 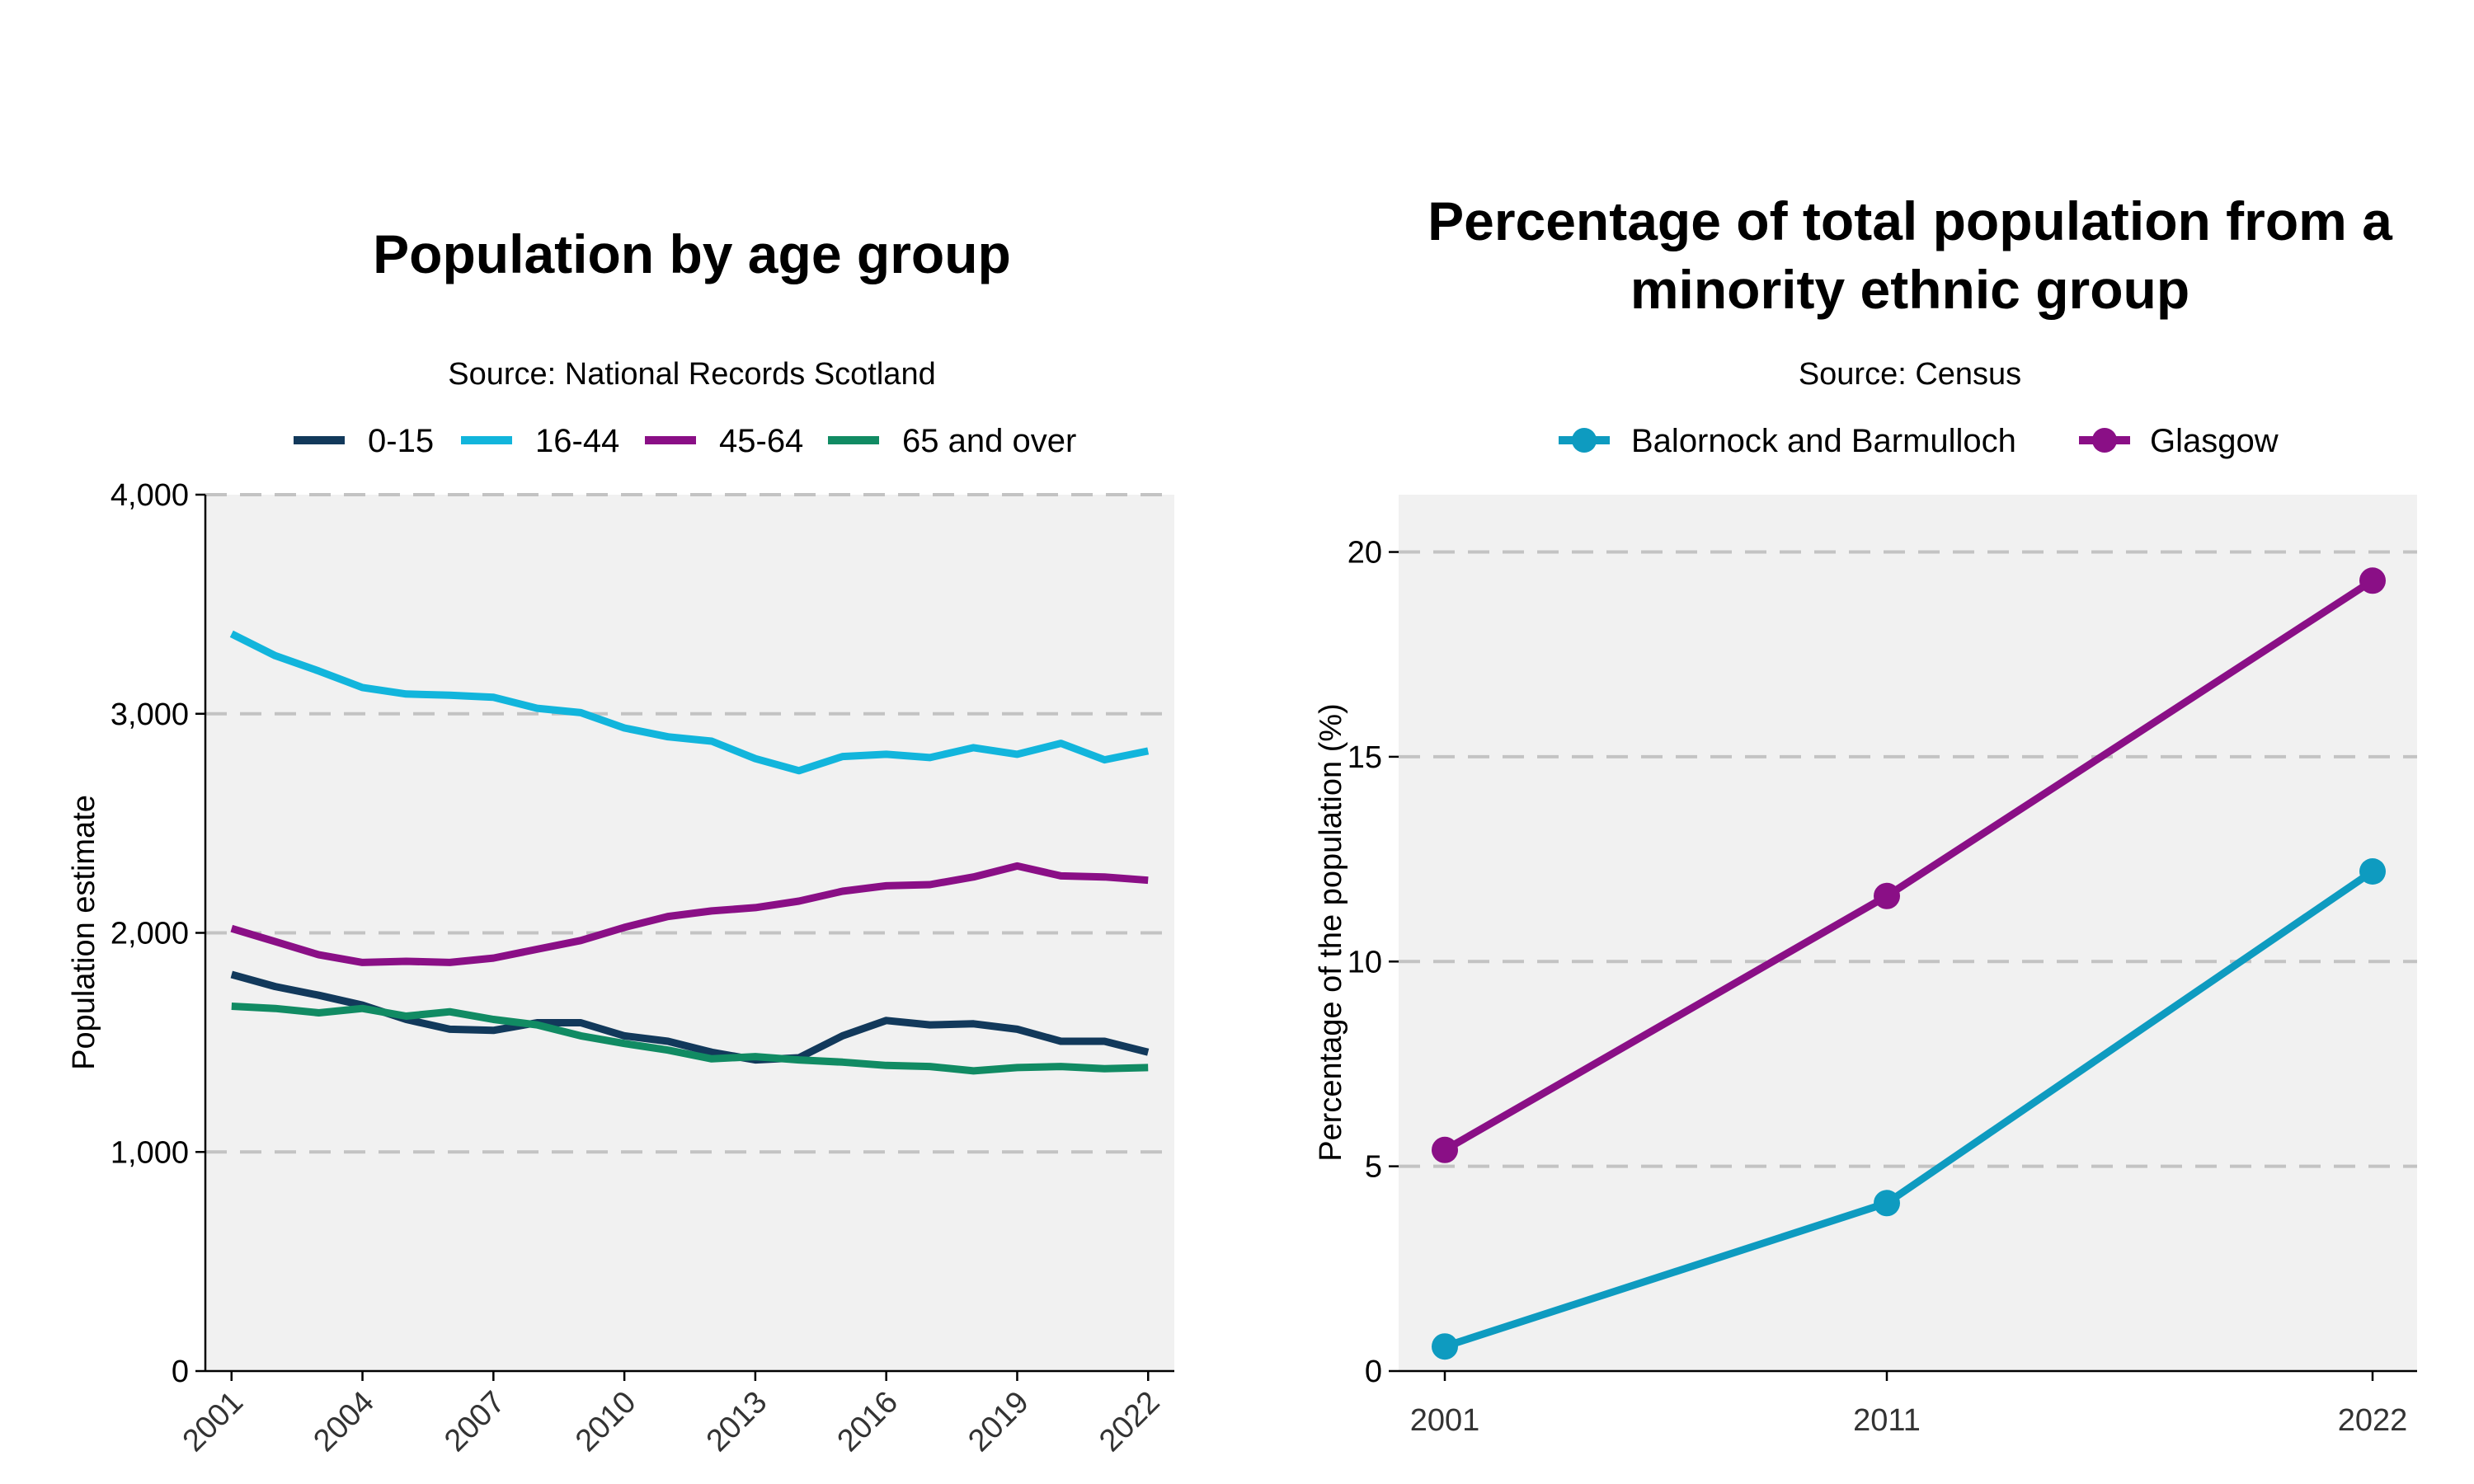 What do you see at coordinates (605, 1421) in the screenshot?
I see `age-chart-x-tick-label-2010: 2010` at bounding box center [605, 1421].